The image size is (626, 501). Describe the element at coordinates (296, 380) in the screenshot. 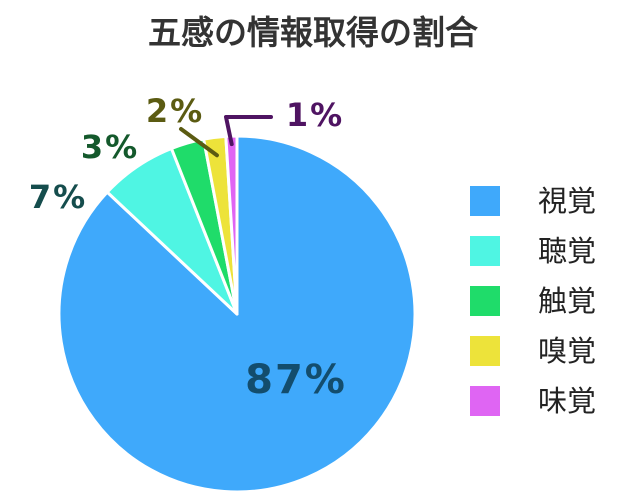

I see `slice-label-0: 87%` at that location.